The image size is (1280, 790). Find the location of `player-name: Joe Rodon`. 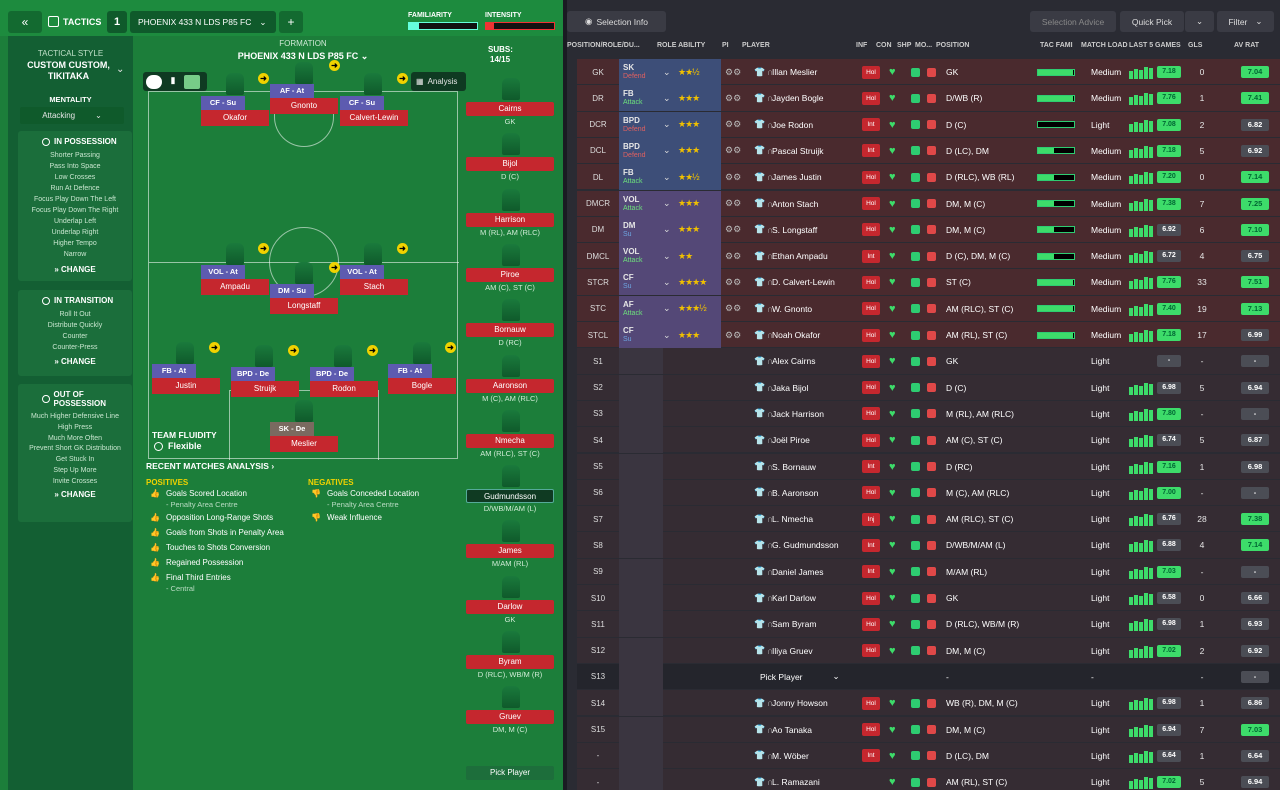

player-name: Joe Rodon is located at coordinates (793, 124).